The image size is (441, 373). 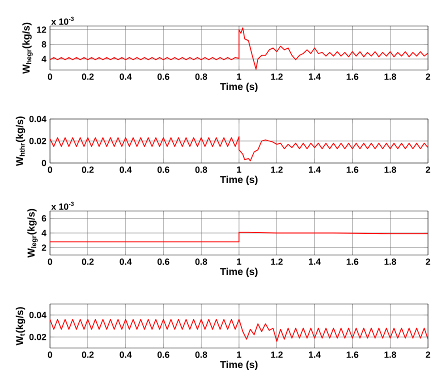 What do you see at coordinates (21, 326) in the screenshot?
I see `y-axis-title: W$_{t}$(kg/s)` at bounding box center [21, 326].